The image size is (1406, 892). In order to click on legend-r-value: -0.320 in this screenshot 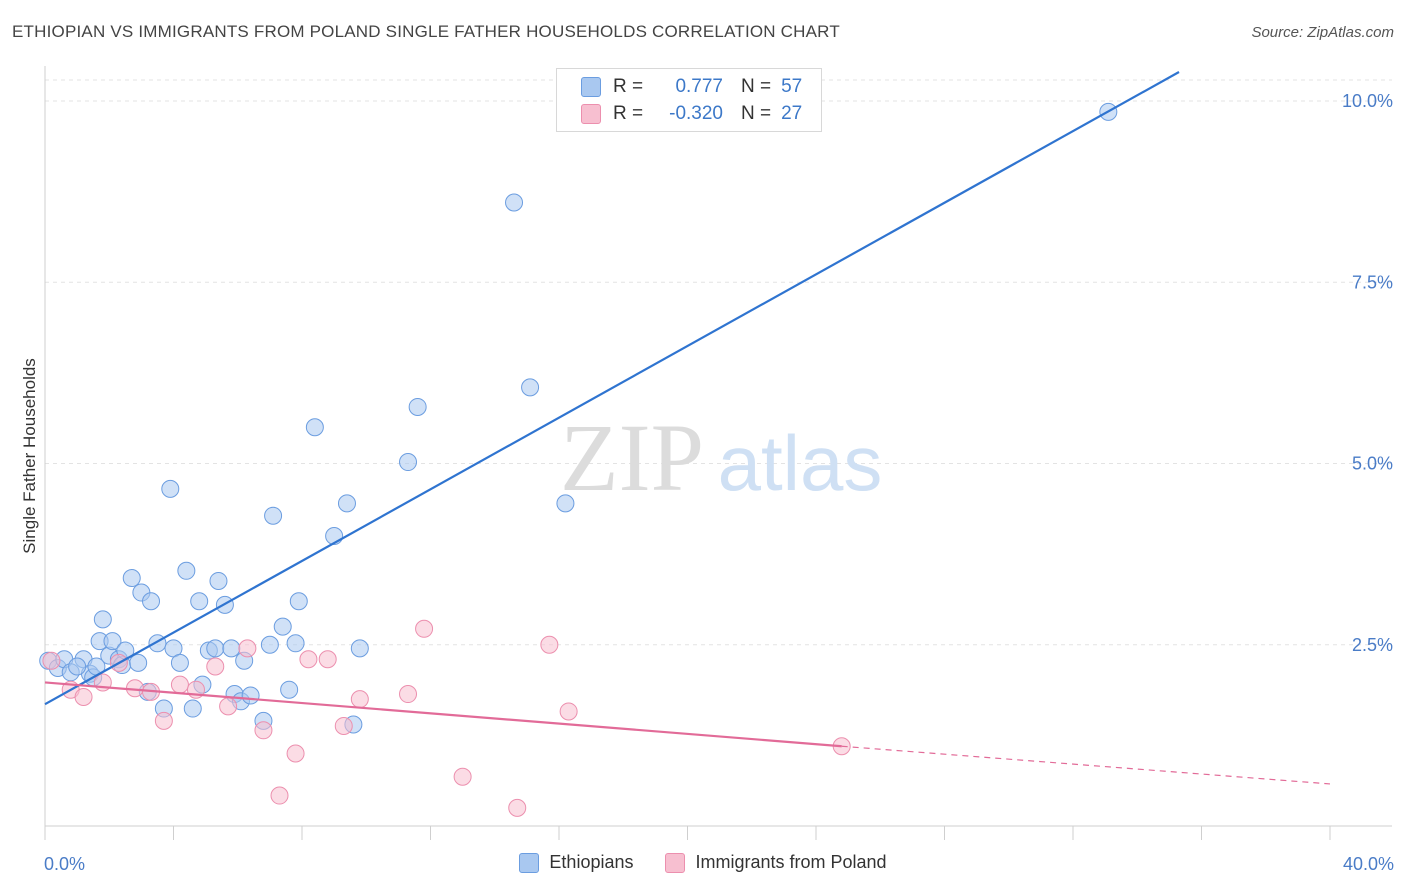, I will do `click(696, 113)`.